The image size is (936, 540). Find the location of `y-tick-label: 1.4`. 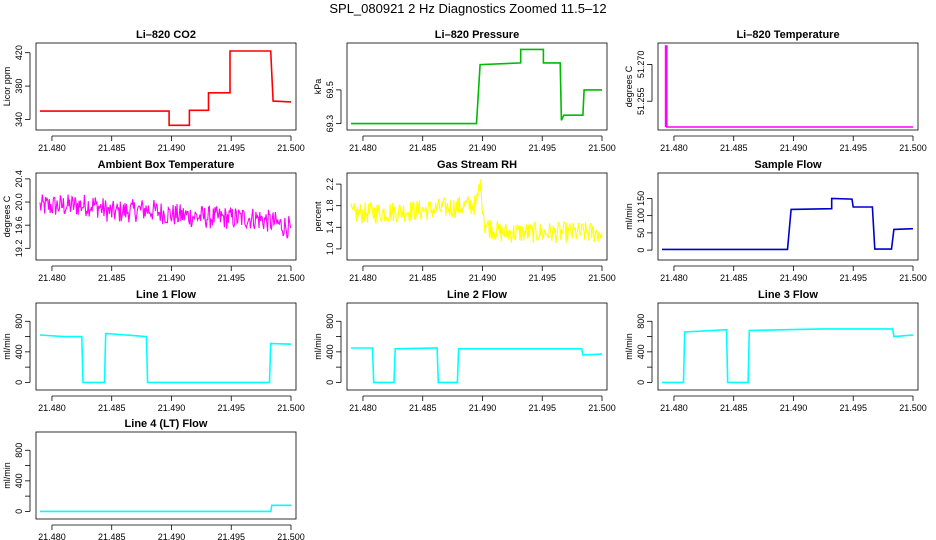

y-tick-label: 1.4 is located at coordinates (330, 227).